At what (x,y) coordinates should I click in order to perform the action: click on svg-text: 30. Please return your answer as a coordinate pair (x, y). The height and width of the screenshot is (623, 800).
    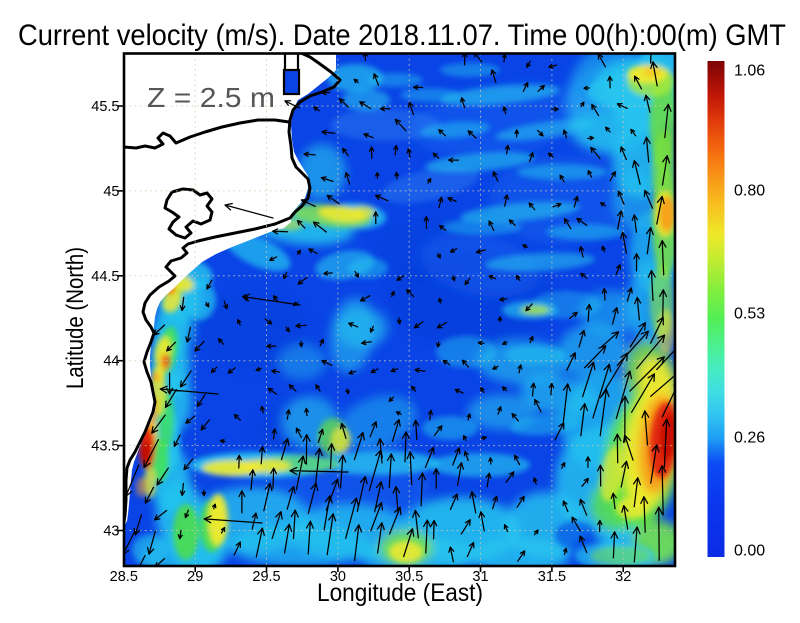
    Looking at the image, I should click on (338, 577).